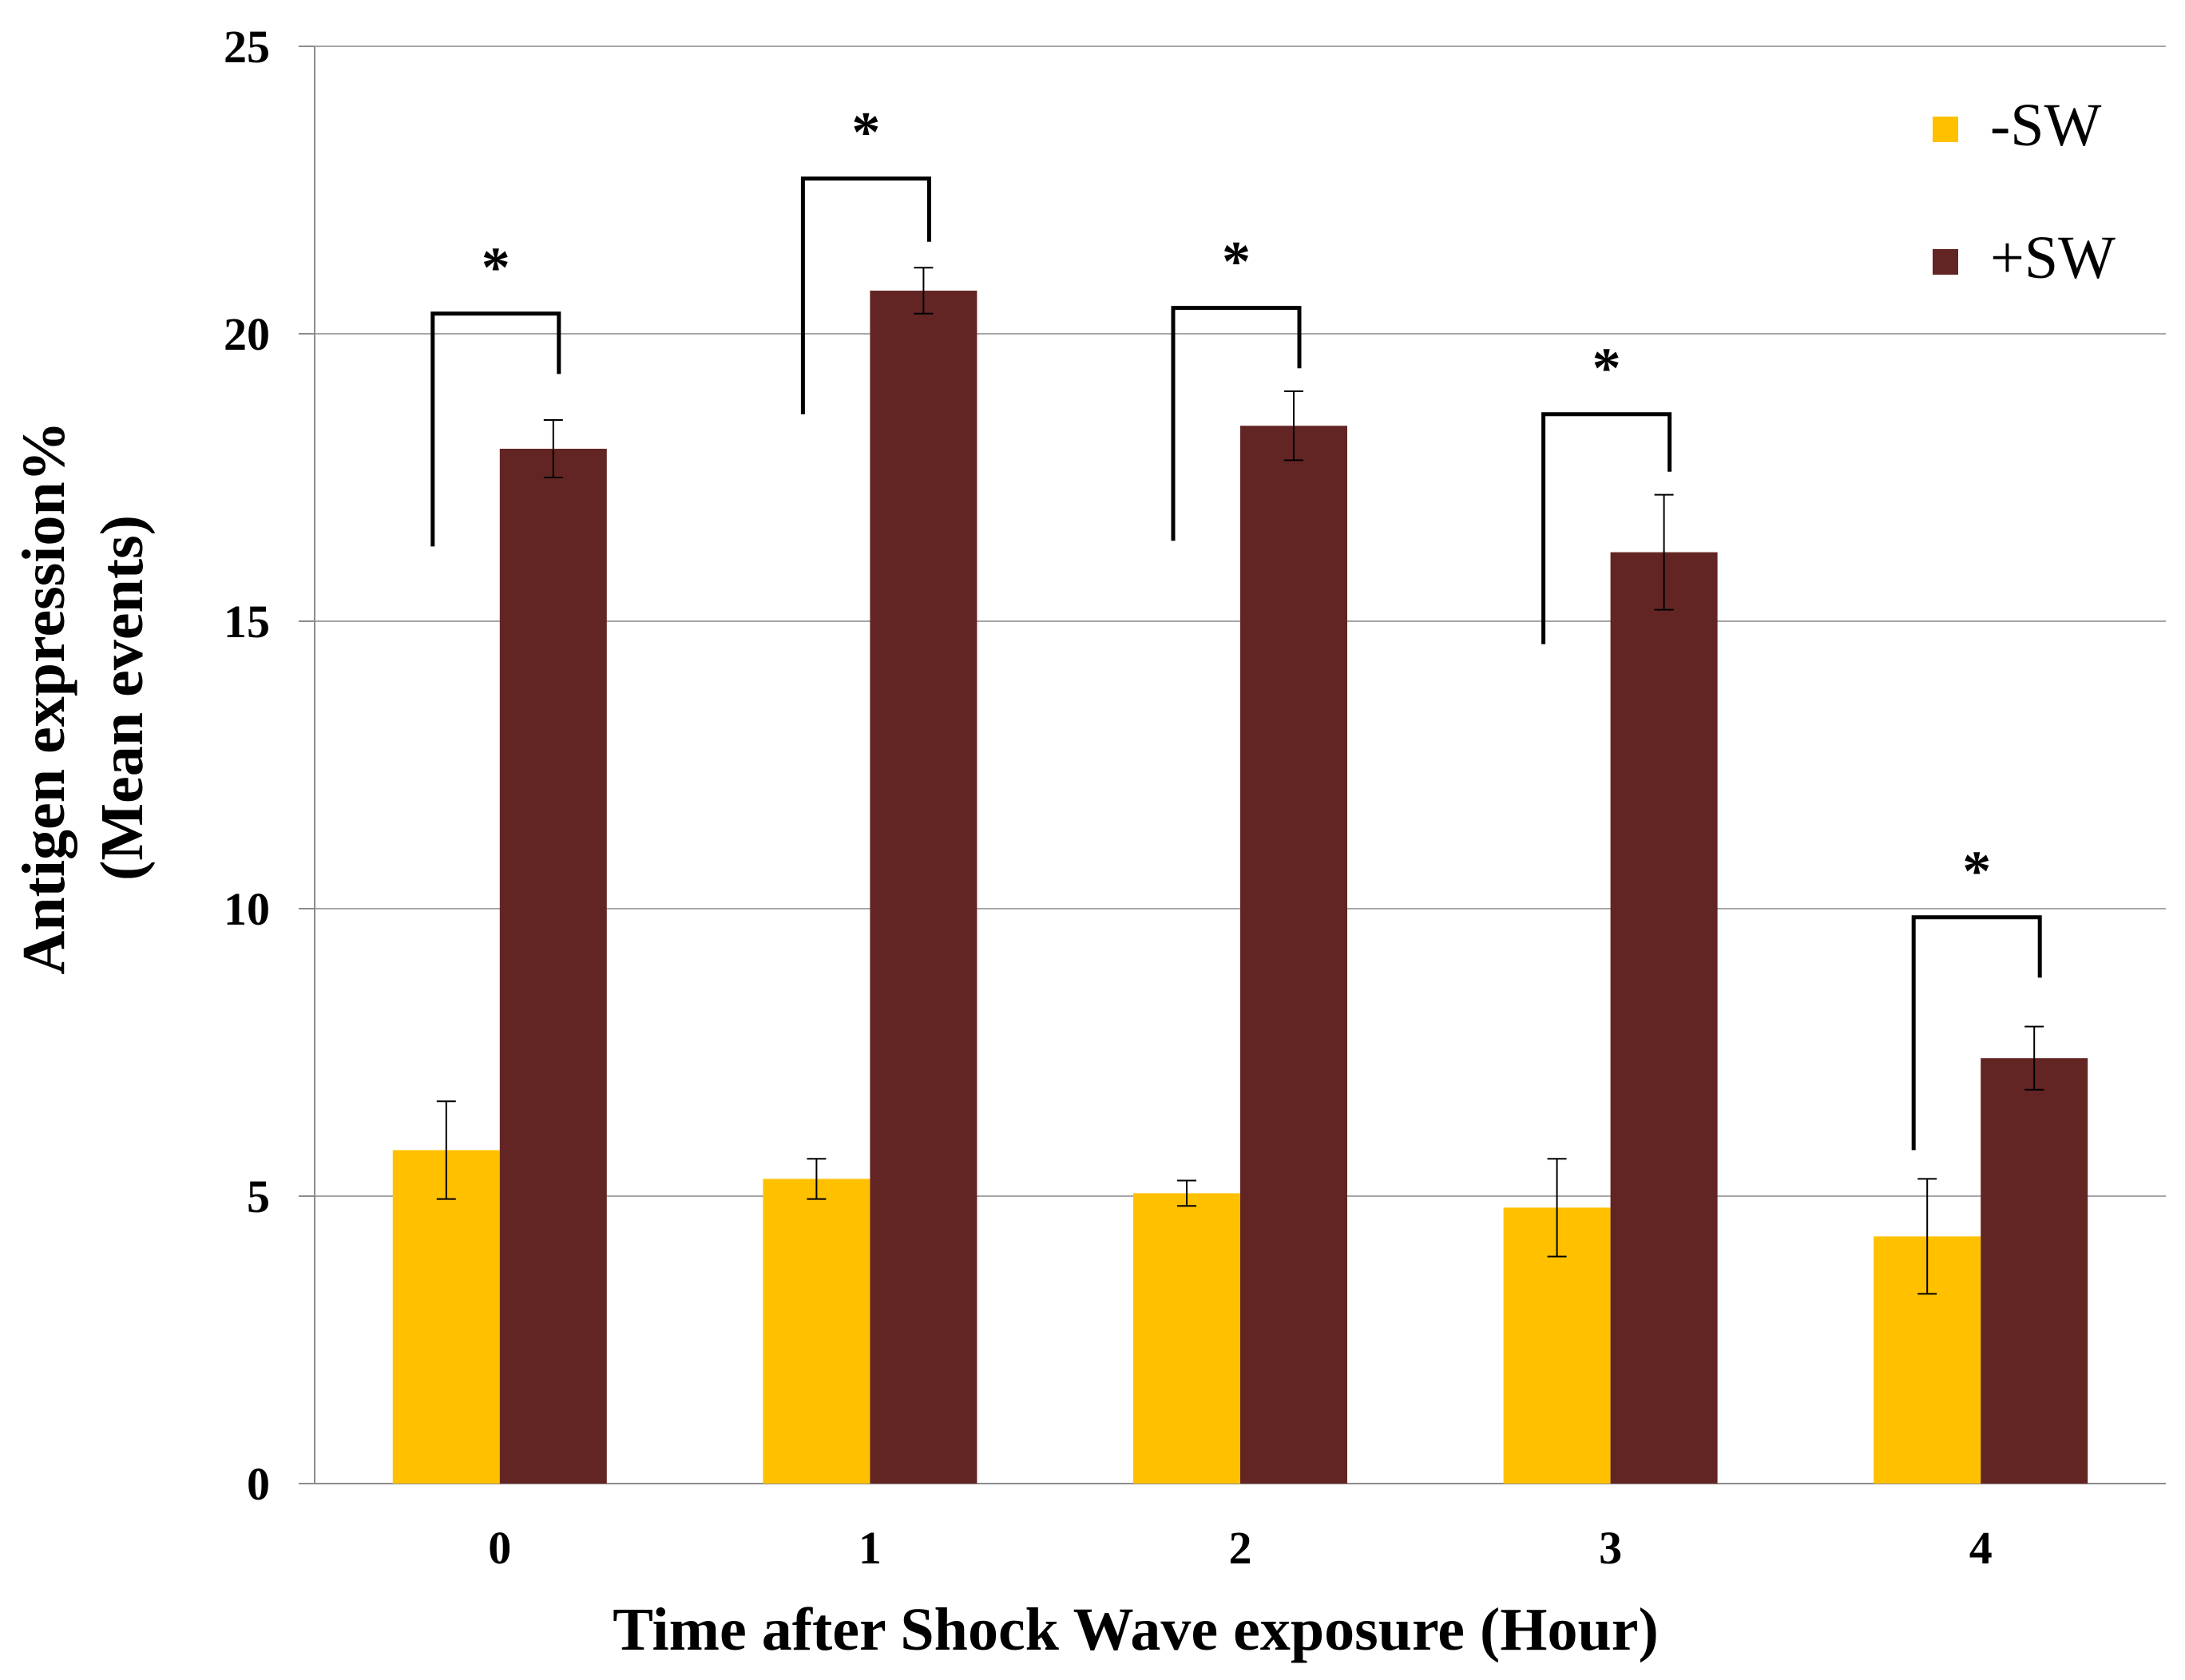  What do you see at coordinates (1946, 129) in the screenshot?
I see `legend-swatch-minus-sw` at bounding box center [1946, 129].